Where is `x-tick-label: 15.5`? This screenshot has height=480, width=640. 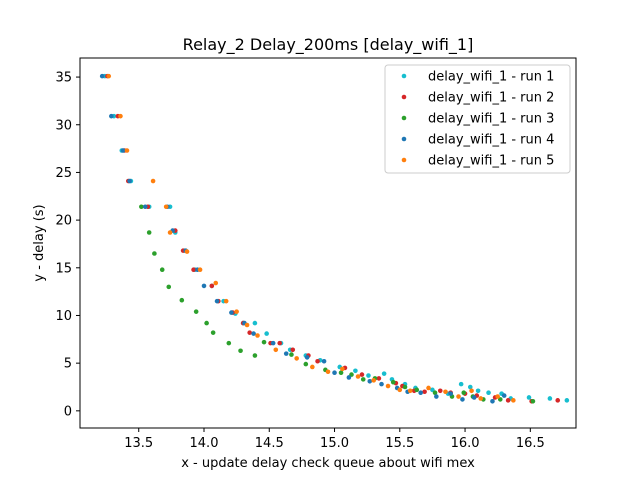
x-tick-label: 15.5 is located at coordinates (399, 443).